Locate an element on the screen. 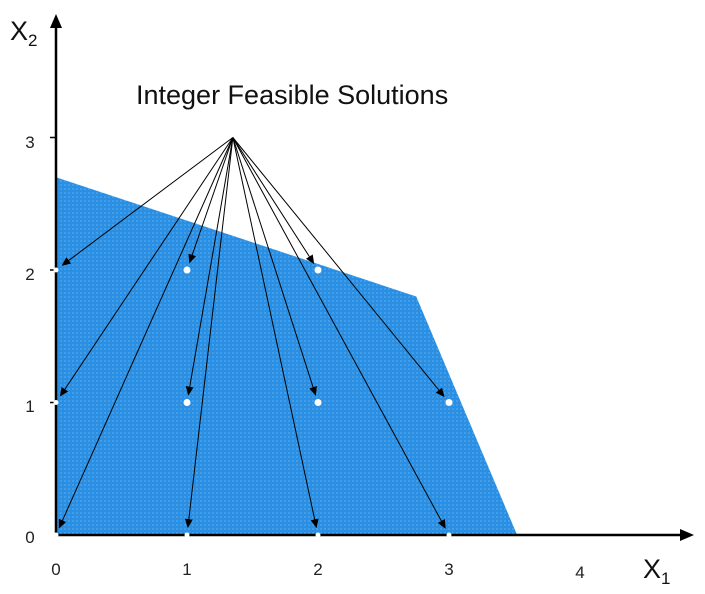 The image size is (705, 594). x-axis-label: X1 is located at coordinates (656, 571).